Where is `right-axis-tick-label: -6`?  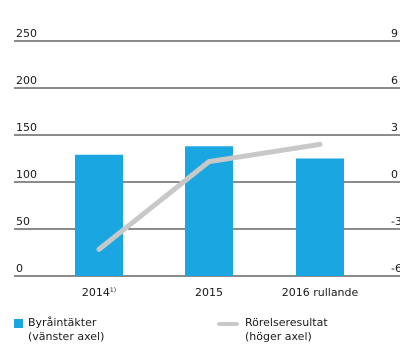 right-axis-tick-label: -6 is located at coordinates (395, 268).